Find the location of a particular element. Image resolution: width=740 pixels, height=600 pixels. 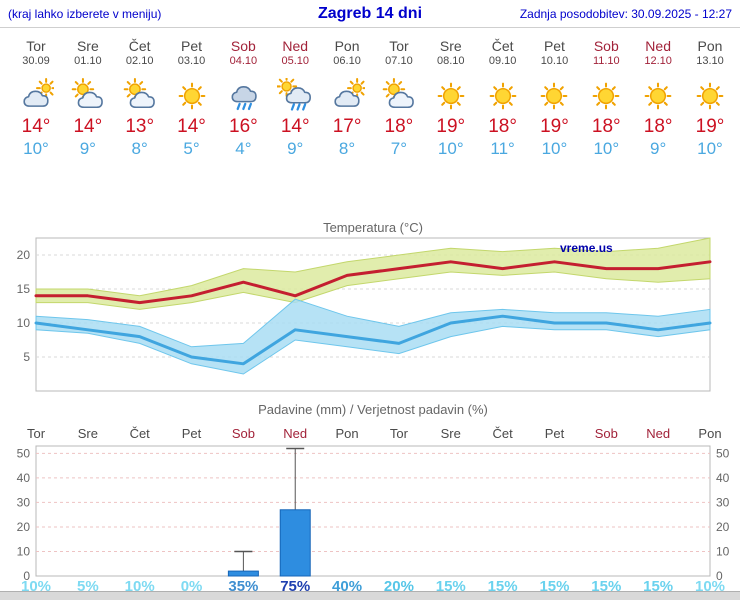

day-max-temp: 13° is located at coordinates (140, 126).